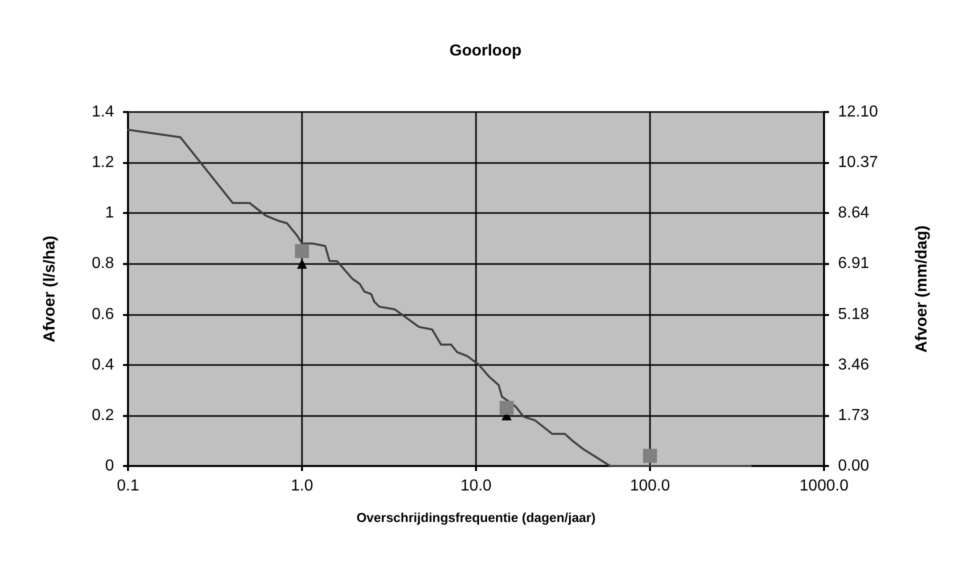 Image resolution: width=971 pixels, height=577 pixels. Describe the element at coordinates (103, 263) in the screenshot. I see `y-tick-label: 0.8` at that location.